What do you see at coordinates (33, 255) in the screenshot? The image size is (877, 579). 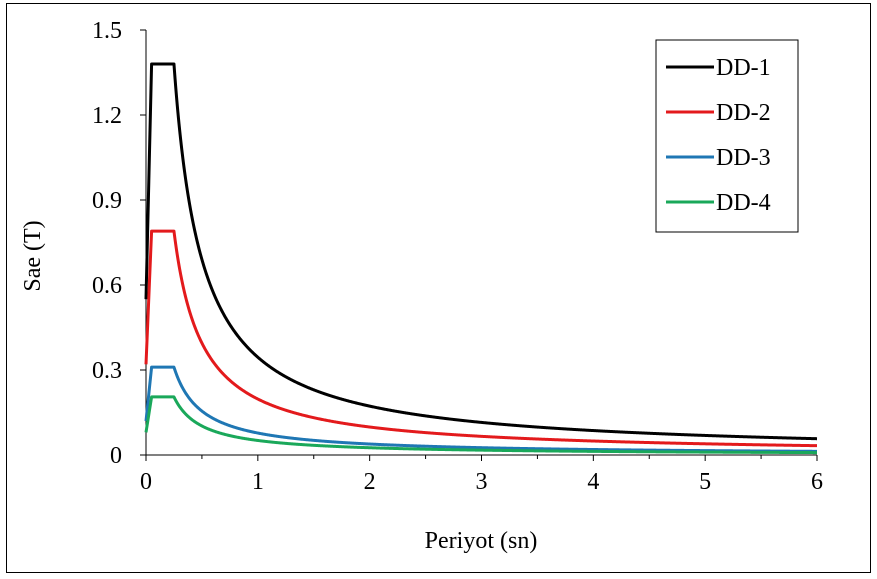 I see `y-axis-title: Sae (T)` at bounding box center [33, 255].